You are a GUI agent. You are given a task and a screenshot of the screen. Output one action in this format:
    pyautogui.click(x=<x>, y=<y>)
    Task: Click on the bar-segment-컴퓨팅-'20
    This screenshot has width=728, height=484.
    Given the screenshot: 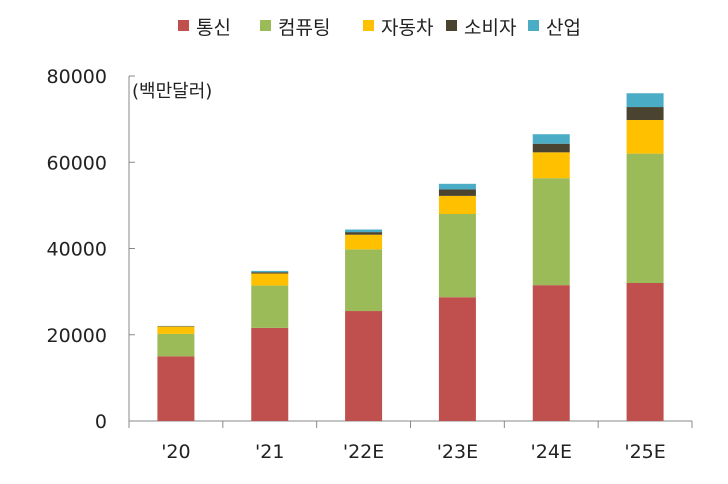 What is the action you would take?
    pyautogui.click(x=176, y=345)
    